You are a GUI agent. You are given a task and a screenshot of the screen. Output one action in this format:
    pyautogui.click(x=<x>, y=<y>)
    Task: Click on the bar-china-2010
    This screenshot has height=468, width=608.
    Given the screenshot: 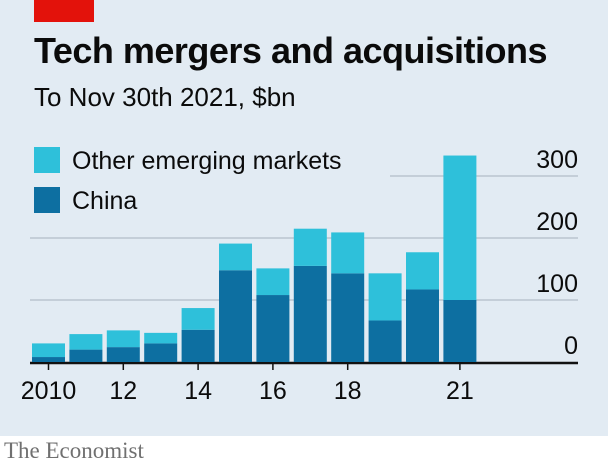 What is the action you would take?
    pyautogui.click(x=48, y=359)
    